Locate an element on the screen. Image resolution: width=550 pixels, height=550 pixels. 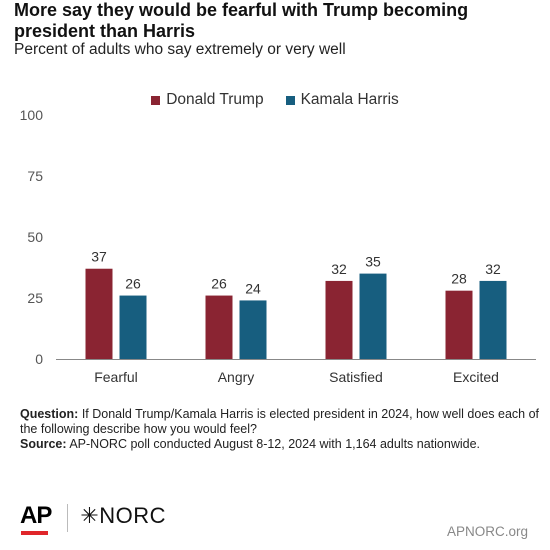
ap-logo-bar is located at coordinates (34, 533).